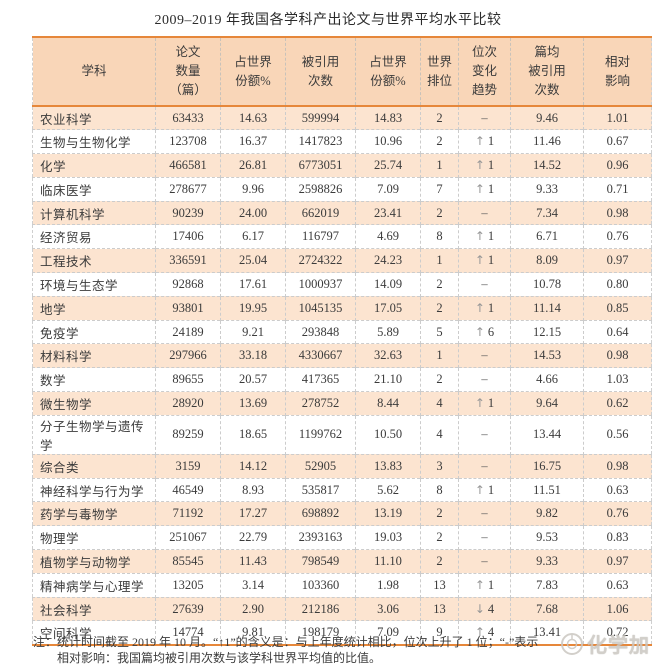 The image size is (656, 667). I want to click on column-header-share_world_papers: 占世界 份额%, so click(253, 72).